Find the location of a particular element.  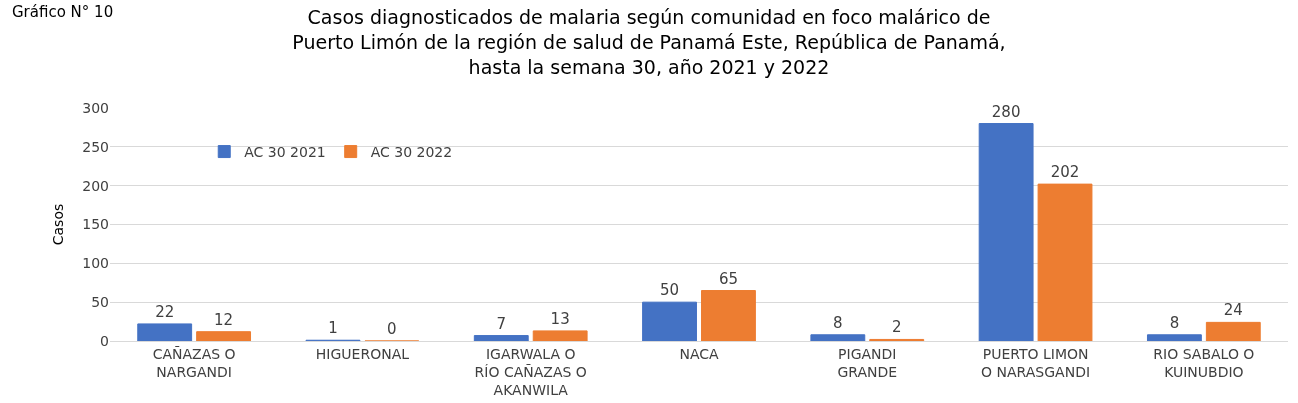

data-label: 12 is located at coordinates (224, 319).